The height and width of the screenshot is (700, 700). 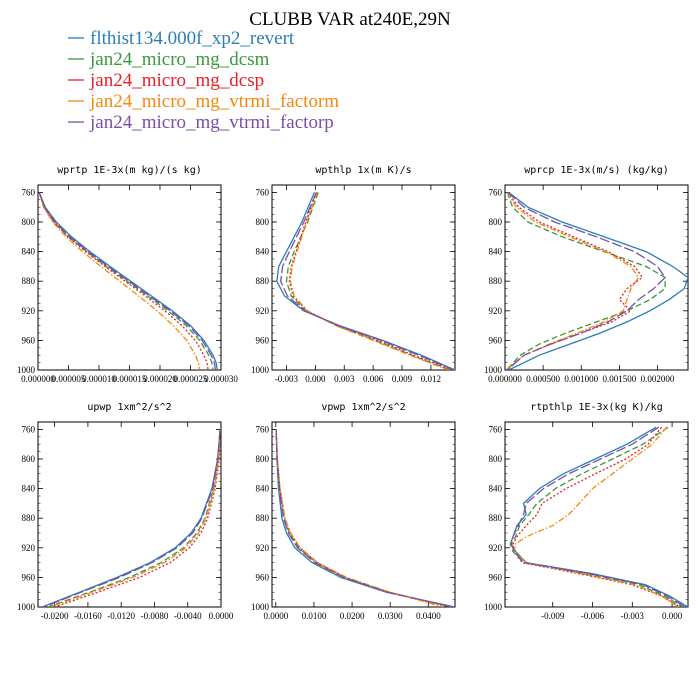 I want to click on x-tick-label: 0.000000, so click(x=505, y=379).